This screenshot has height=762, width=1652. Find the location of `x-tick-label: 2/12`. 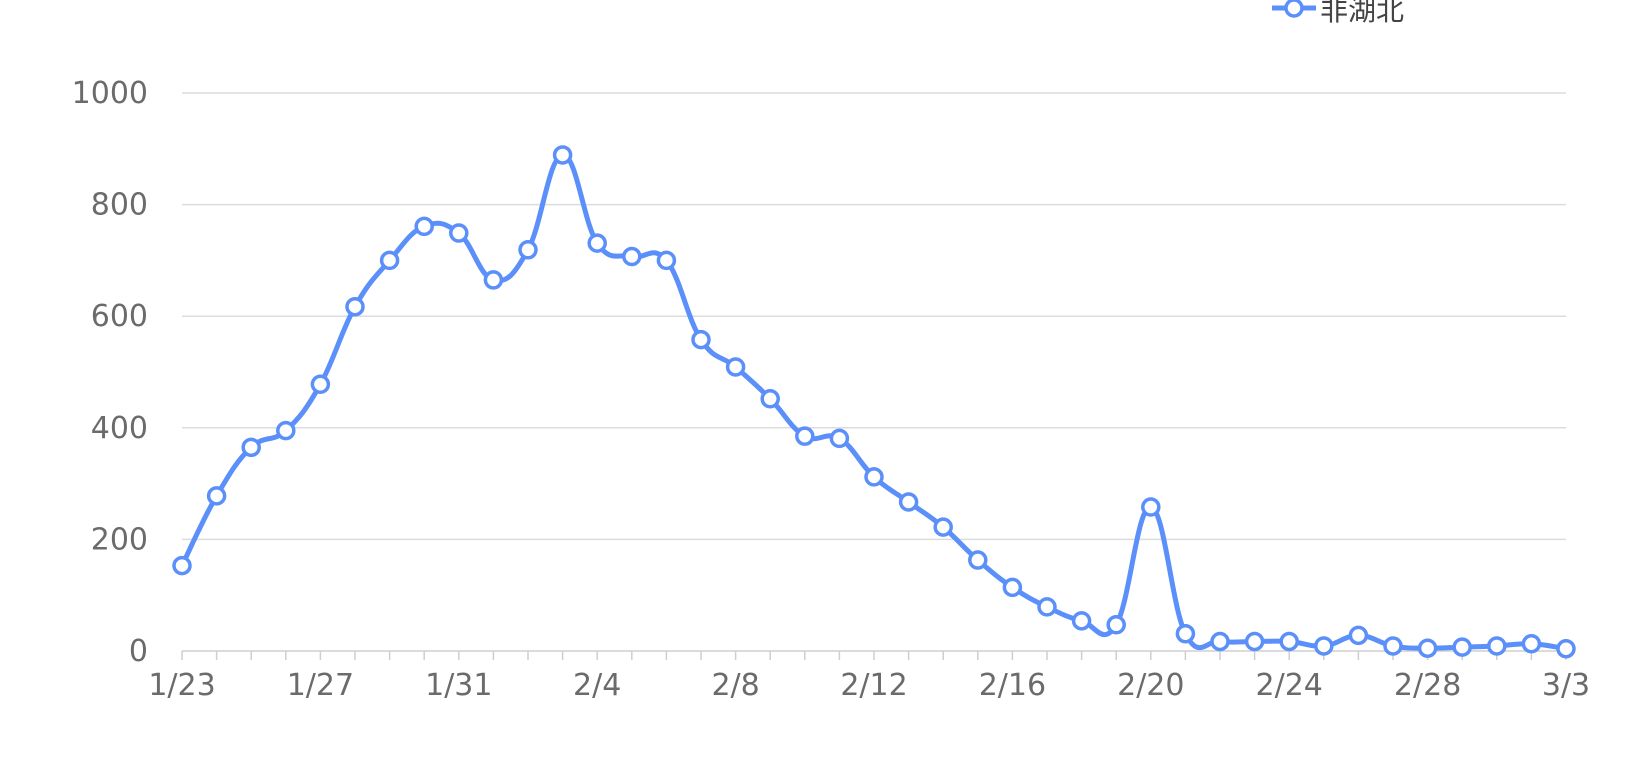

x-tick-label: 2/12 is located at coordinates (873, 685).